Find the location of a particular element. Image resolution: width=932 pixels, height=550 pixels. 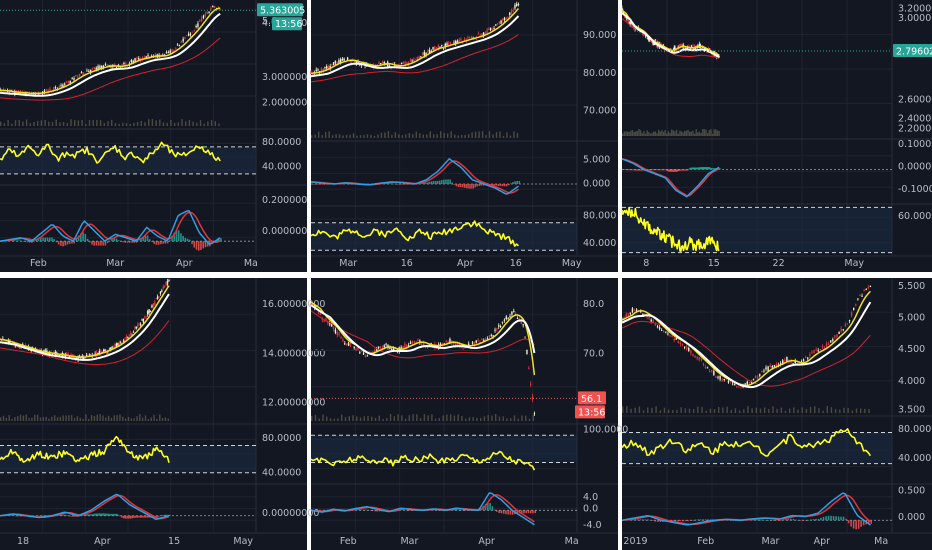

ma-white-line is located at coordinates (110, 54).